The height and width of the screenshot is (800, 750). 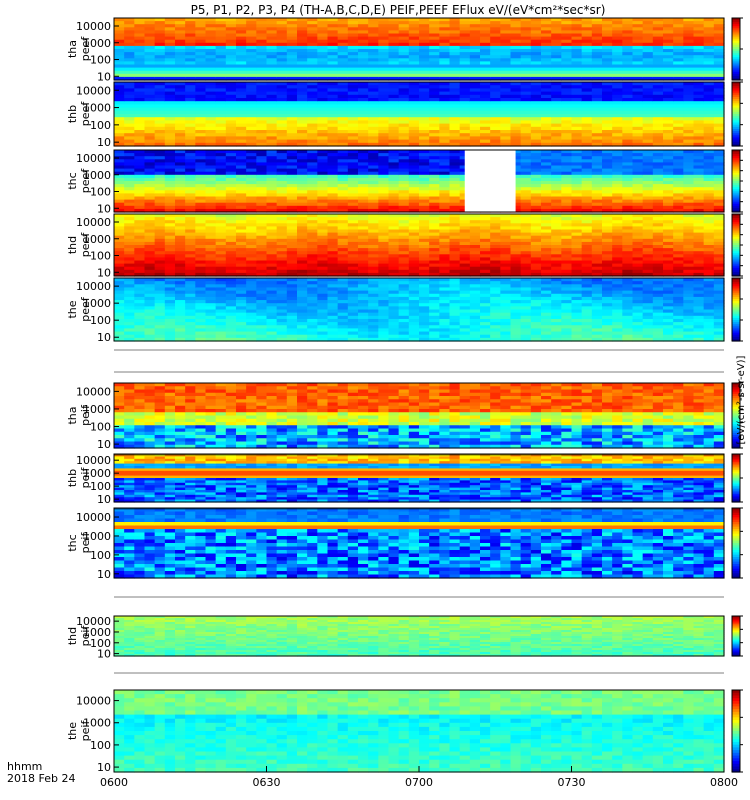 I want to click on colorbar-frame, so click(x=736, y=114).